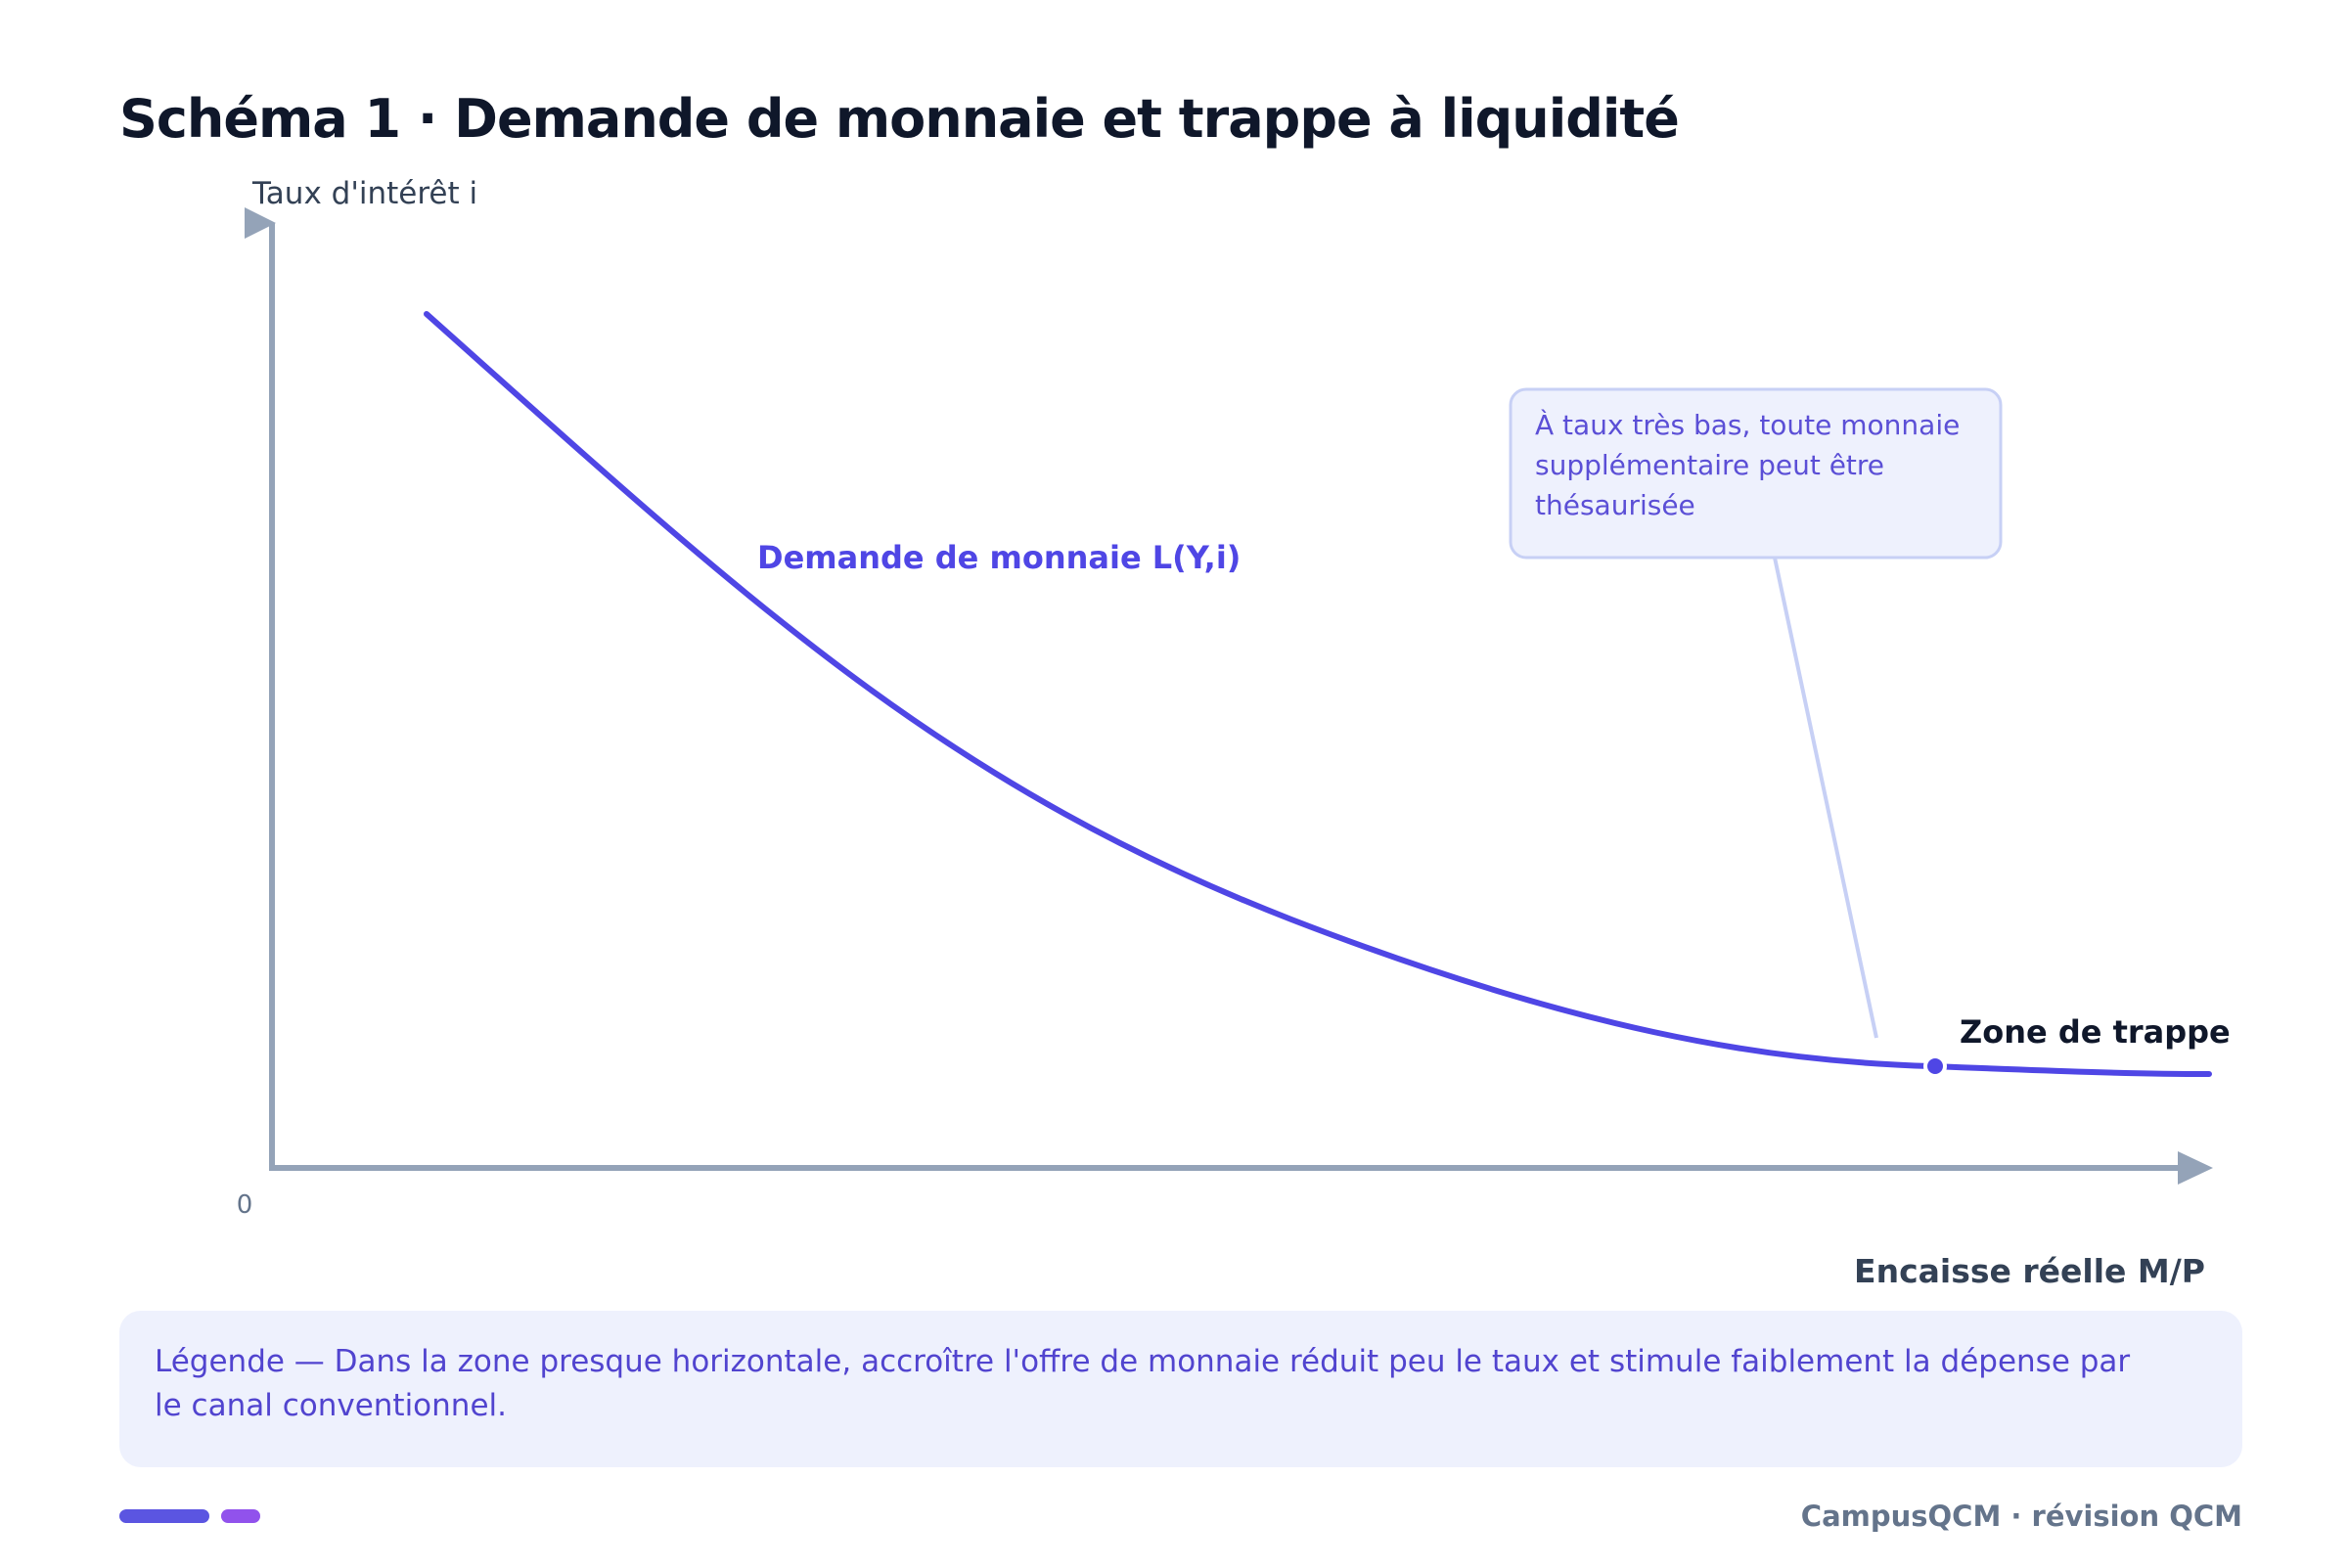  What do you see at coordinates (2095, 1032) in the screenshot?
I see `trap-zone-label: Zone de trappe` at bounding box center [2095, 1032].